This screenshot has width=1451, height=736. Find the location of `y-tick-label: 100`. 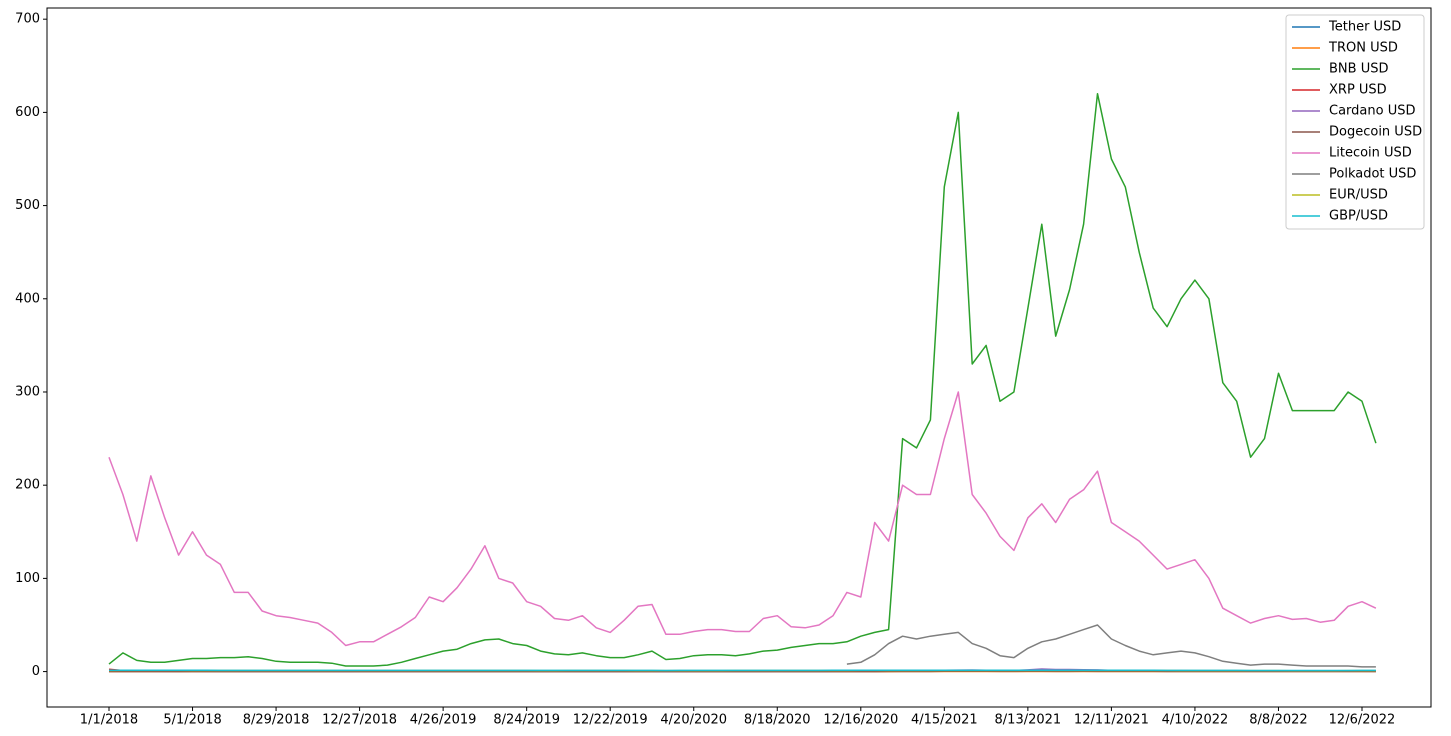

y-tick-label: 100 is located at coordinates (27, 578).